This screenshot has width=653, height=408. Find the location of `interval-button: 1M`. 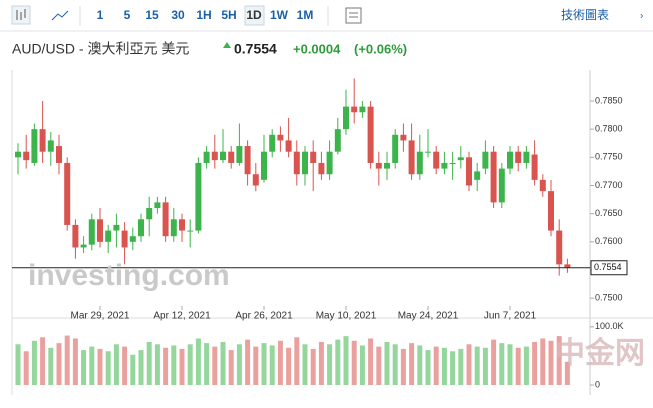

interval-button: 1M is located at coordinates (305, 15).